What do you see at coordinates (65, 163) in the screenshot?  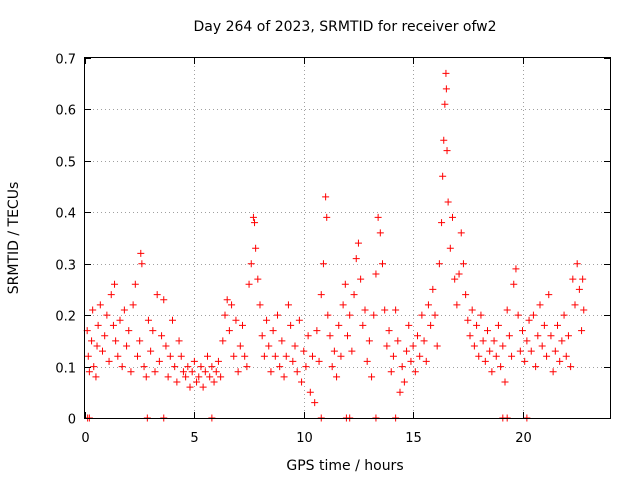 I see `y-tick-label: 0.5` at bounding box center [65, 163].